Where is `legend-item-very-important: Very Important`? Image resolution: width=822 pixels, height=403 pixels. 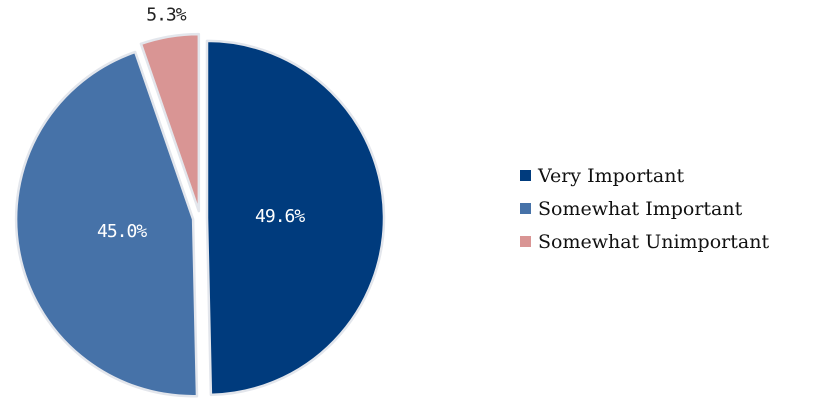 legend-item-very-important: Very Important is located at coordinates (644, 175).